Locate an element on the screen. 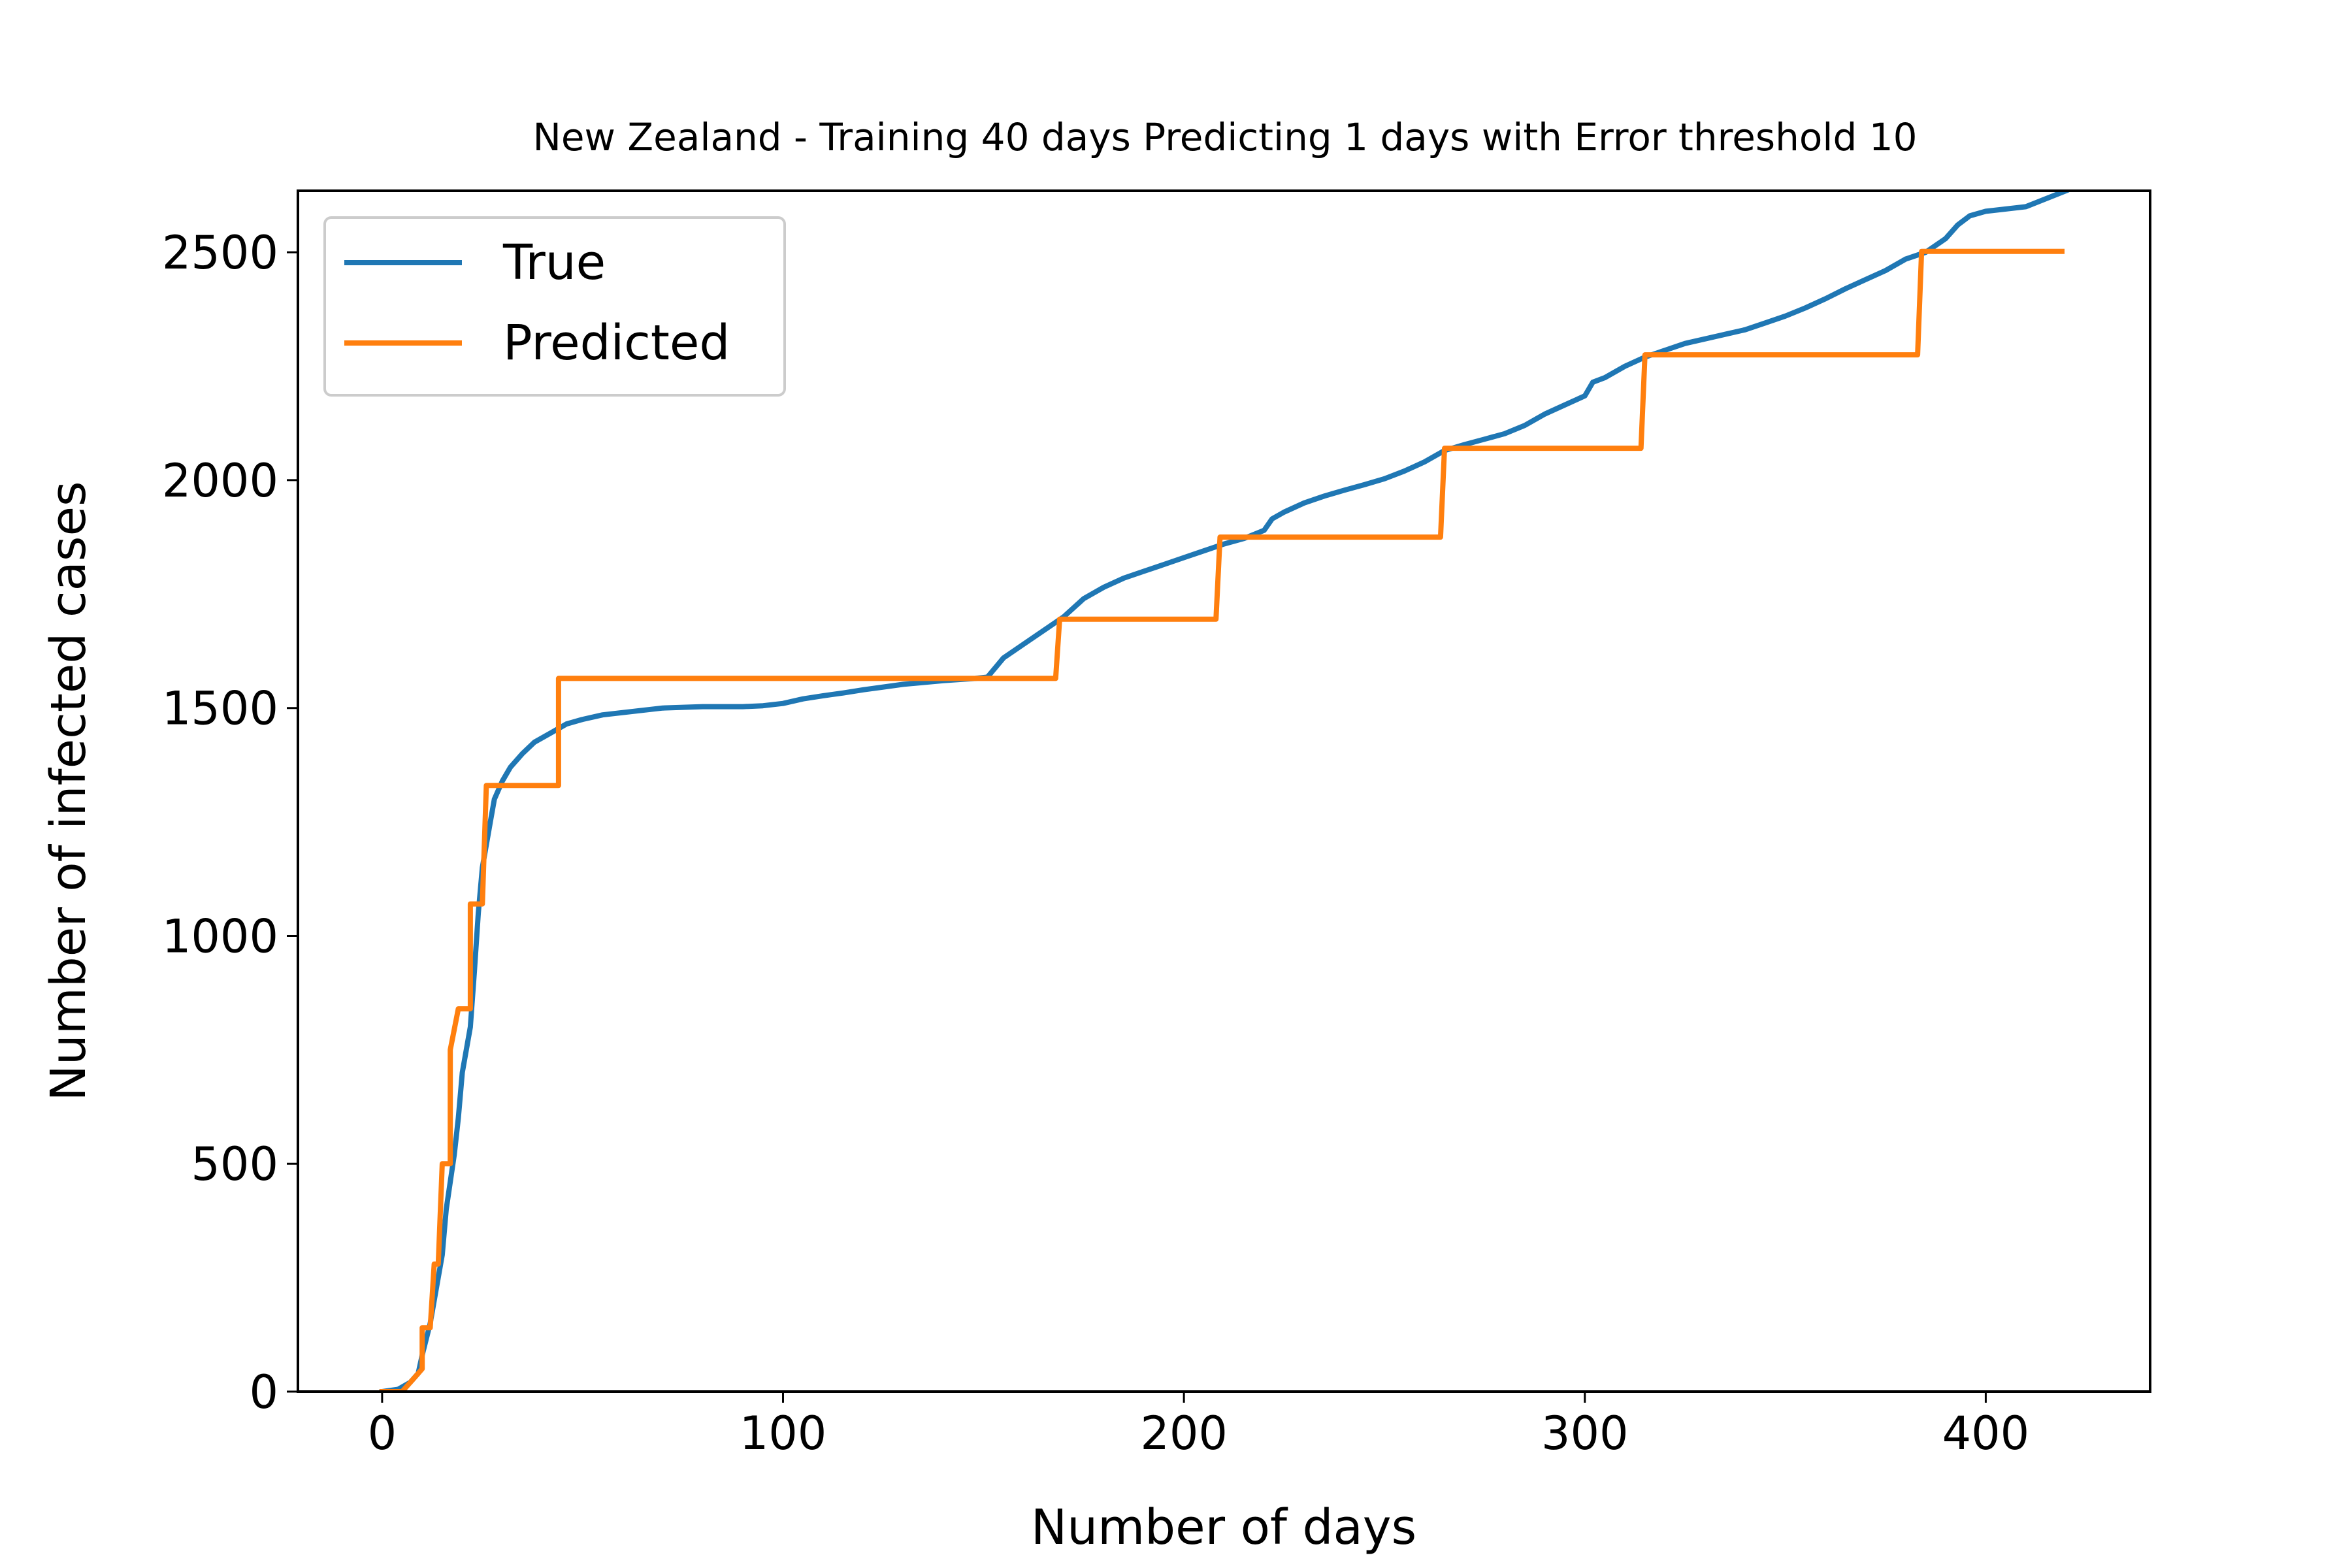 This screenshot has width=2352, height=1568. x-axis-label: Number of days is located at coordinates (1223, 1527).